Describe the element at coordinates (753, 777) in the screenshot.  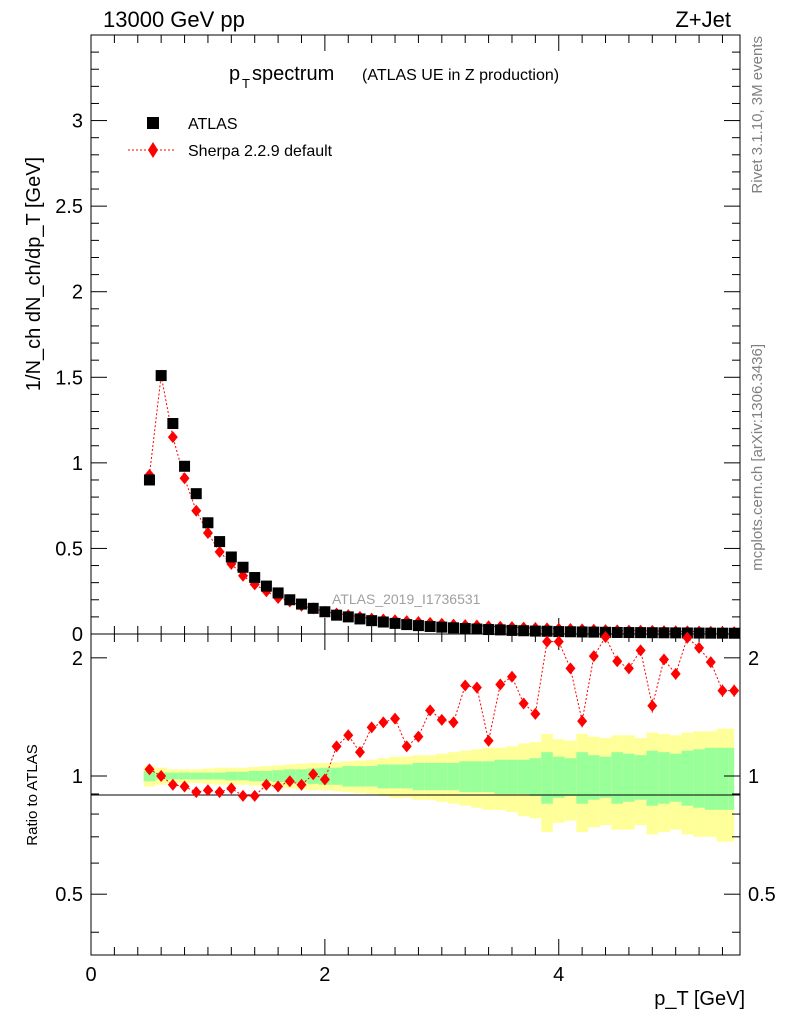
I see `ratio-ytick-label-right: 1` at that location.